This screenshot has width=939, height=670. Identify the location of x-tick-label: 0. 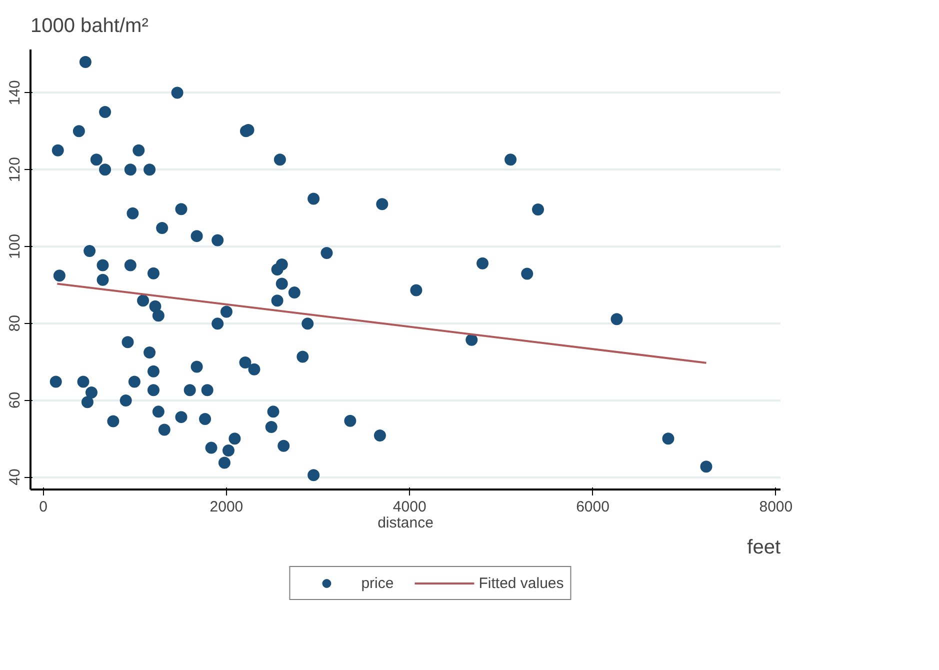
(43, 507).